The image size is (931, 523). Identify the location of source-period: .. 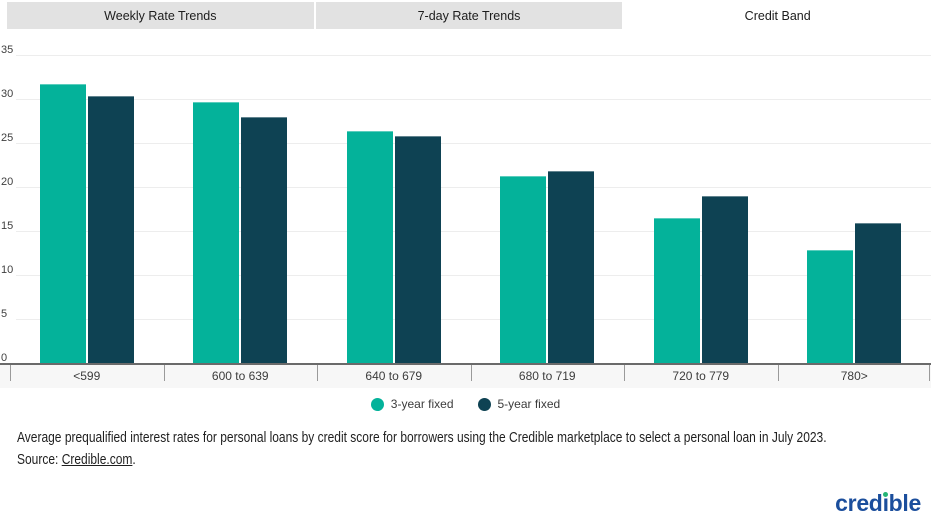
(134, 459).